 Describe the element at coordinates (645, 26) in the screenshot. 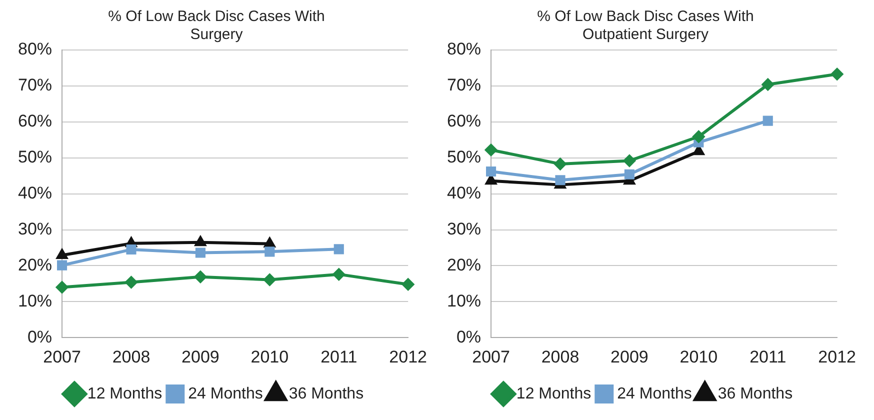

I see `chart-title: % Of Low Back Disc Cases With Outpatient Surgery` at that location.